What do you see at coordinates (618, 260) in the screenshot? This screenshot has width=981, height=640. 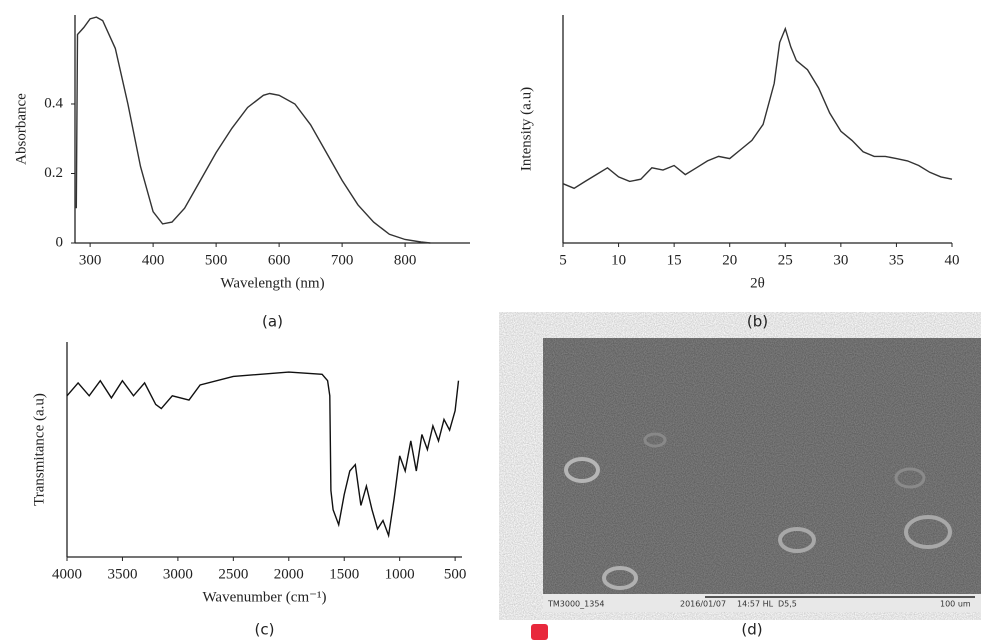 I see `x-tick-label: 10` at bounding box center [618, 260].